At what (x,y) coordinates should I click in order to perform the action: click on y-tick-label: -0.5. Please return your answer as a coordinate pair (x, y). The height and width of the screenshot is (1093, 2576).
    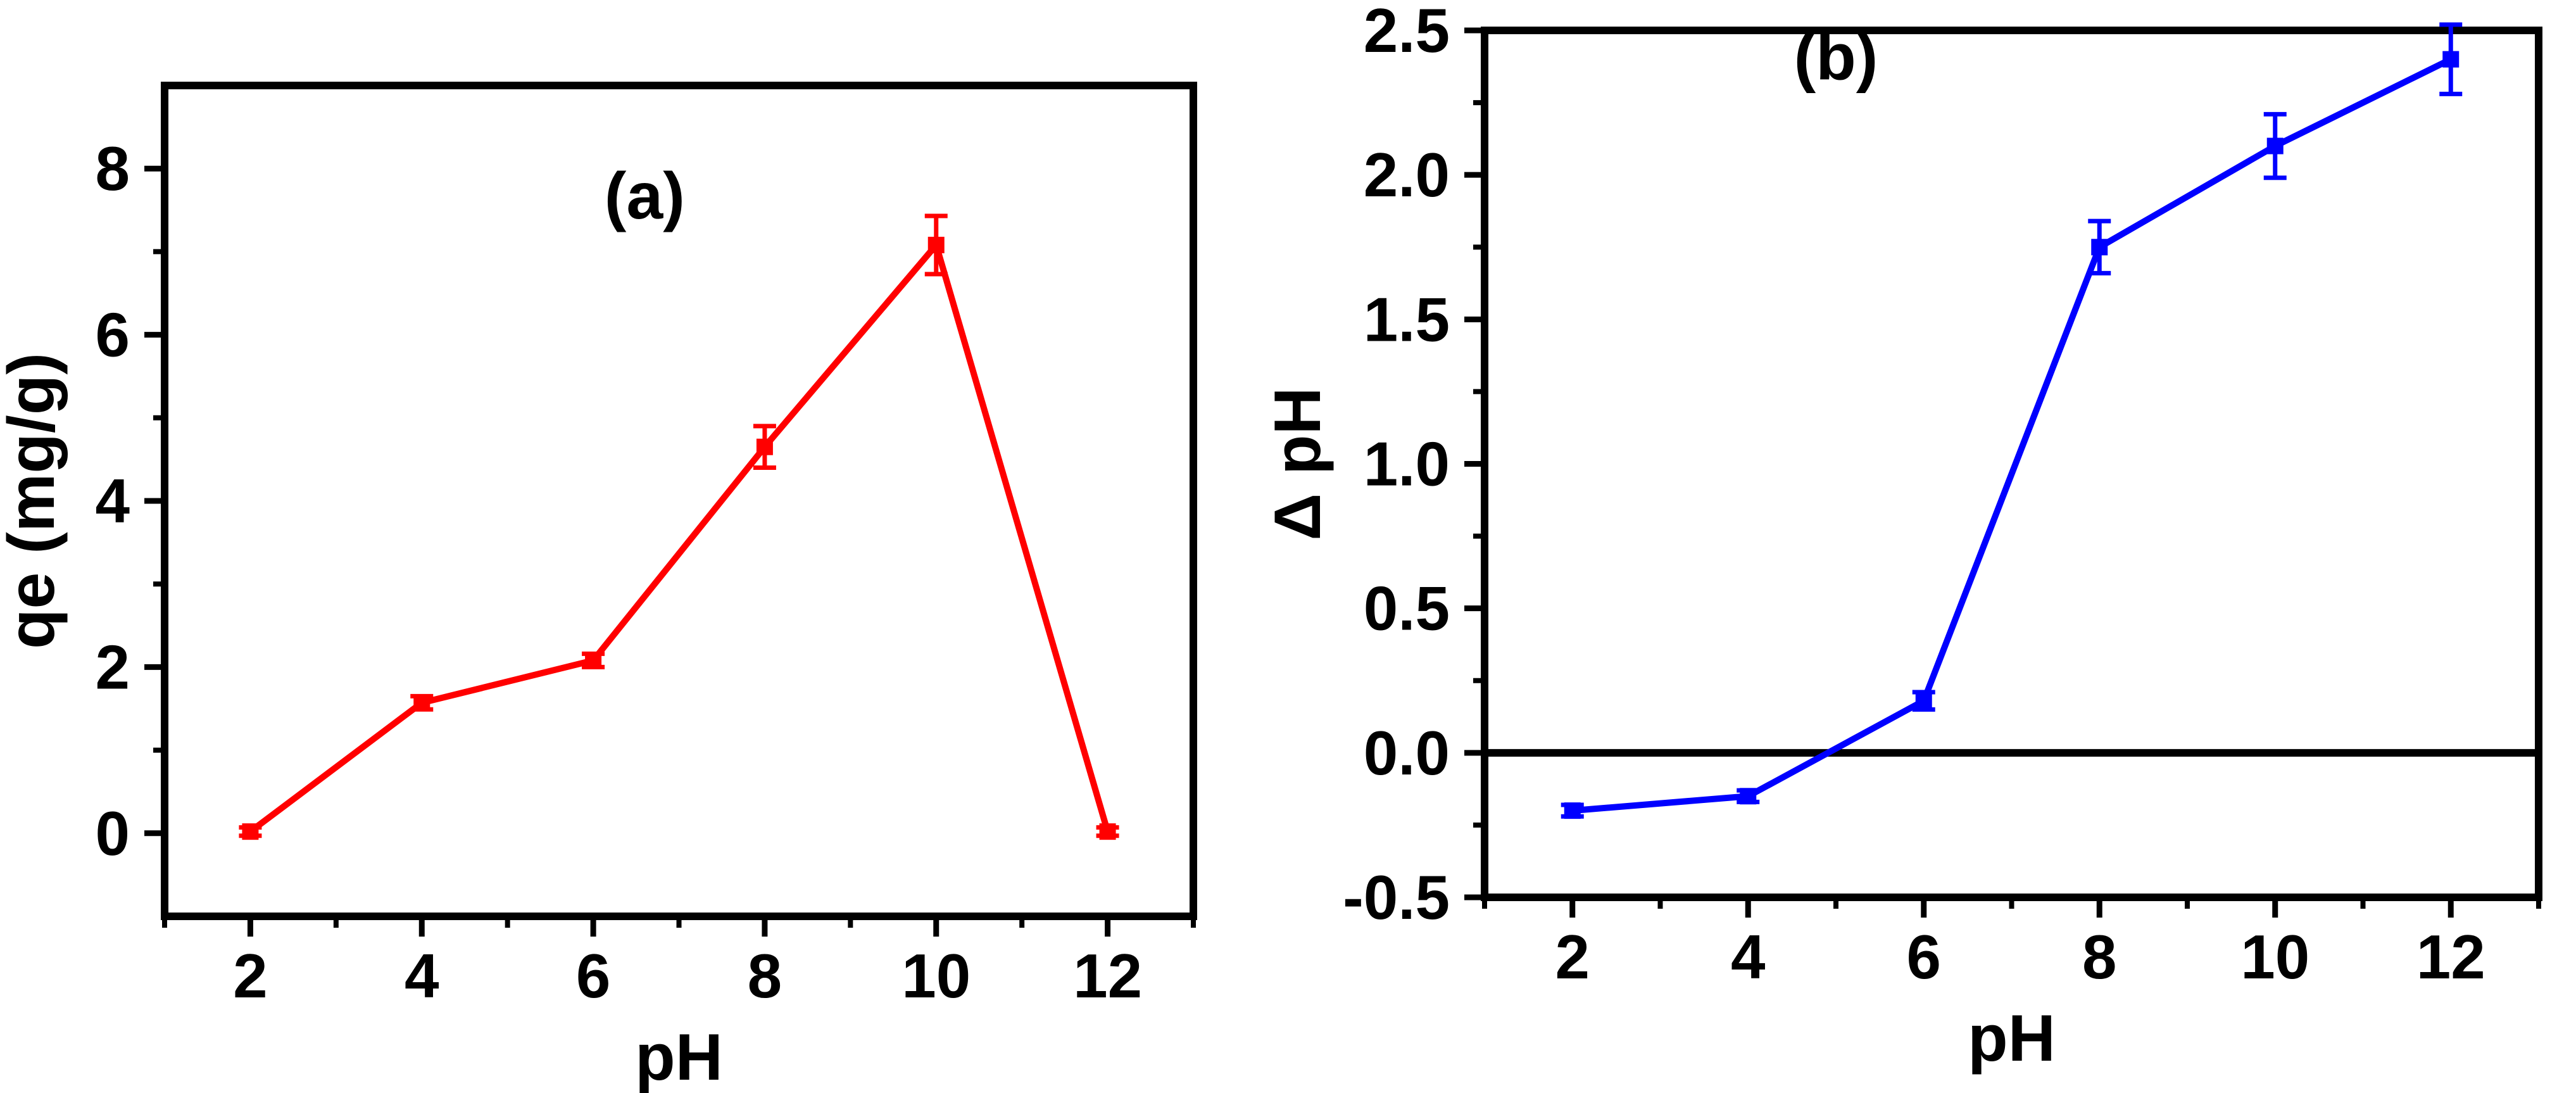
    Looking at the image, I should click on (1396, 897).